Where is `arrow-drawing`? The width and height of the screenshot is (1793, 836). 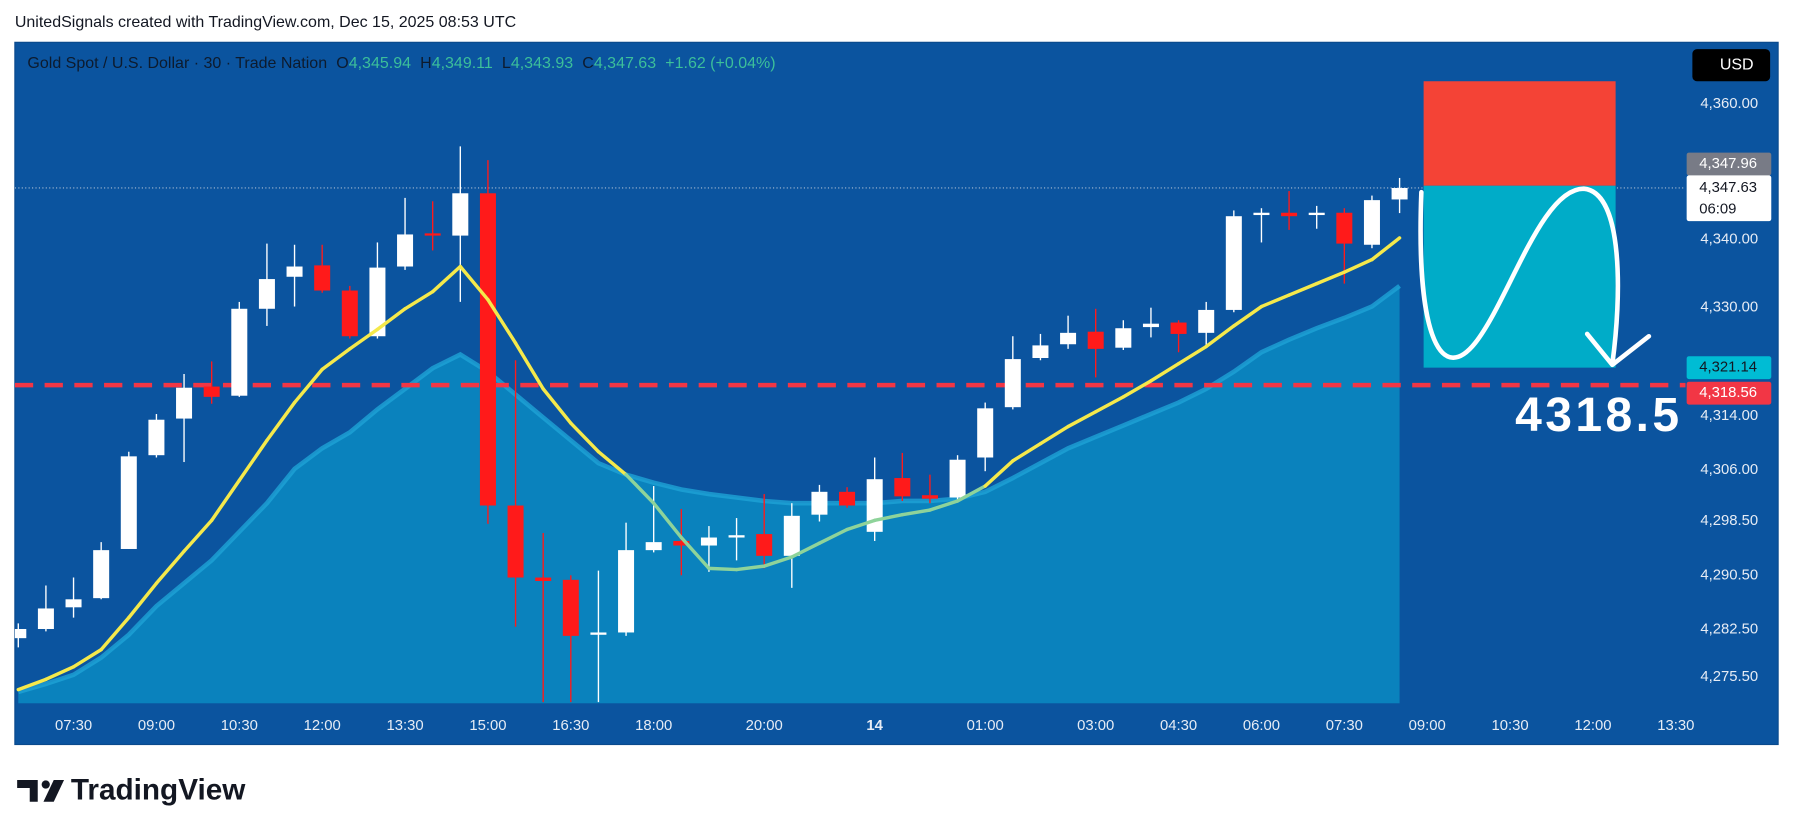 arrow-drawing is located at coordinates (1519, 276).